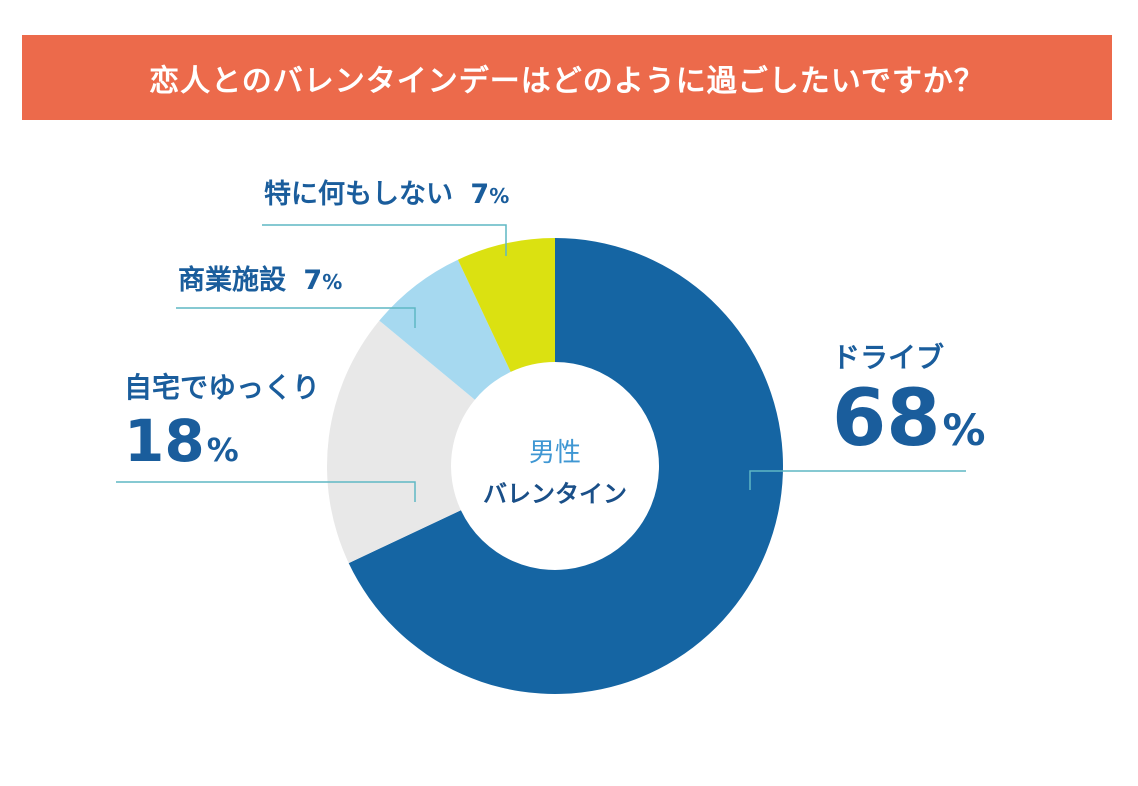 The height and width of the screenshot is (786, 1138). Describe the element at coordinates (554, 453) in the screenshot. I see `center-label-gender: 男性` at that location.